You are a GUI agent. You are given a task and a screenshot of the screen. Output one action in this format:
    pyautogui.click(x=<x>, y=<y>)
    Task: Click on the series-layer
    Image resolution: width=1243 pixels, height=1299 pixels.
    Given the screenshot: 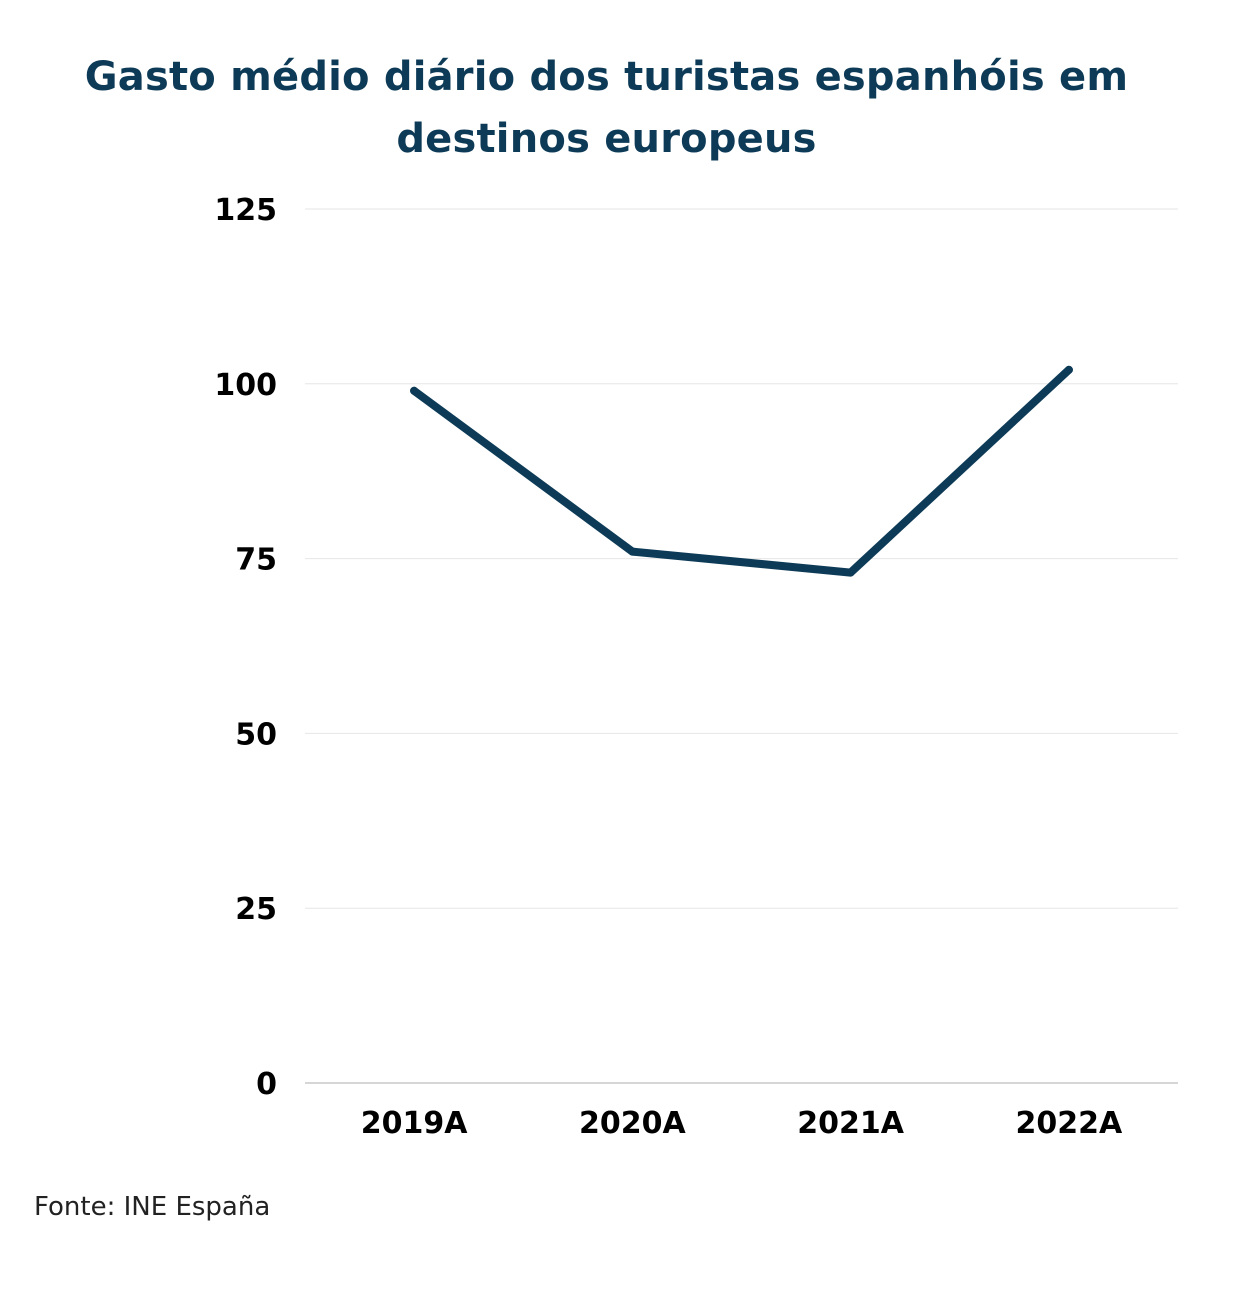 What is the action you would take?
    pyautogui.click(x=741, y=471)
    